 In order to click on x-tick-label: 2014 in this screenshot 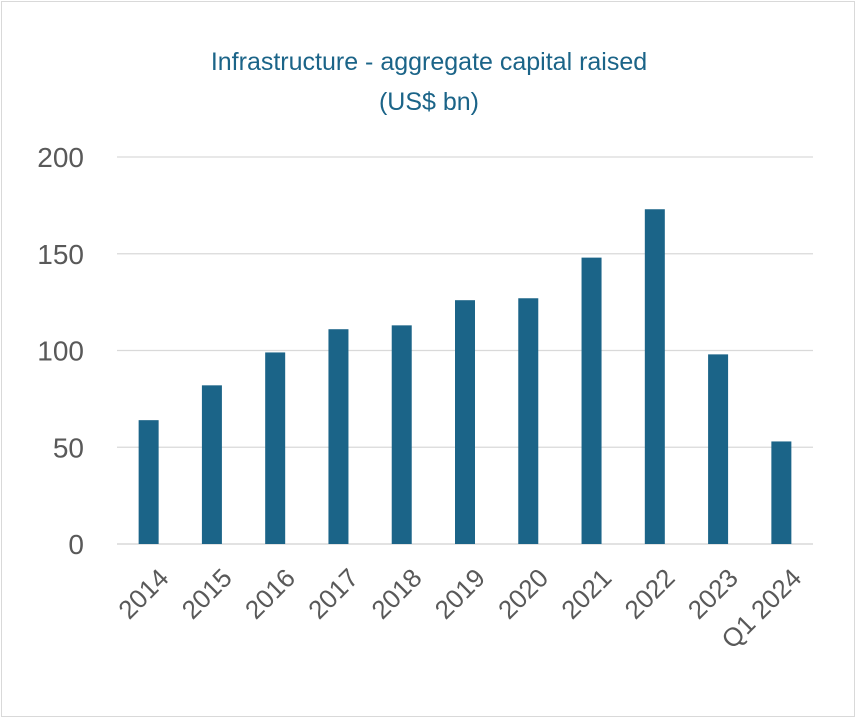, I will do `click(143, 594)`.